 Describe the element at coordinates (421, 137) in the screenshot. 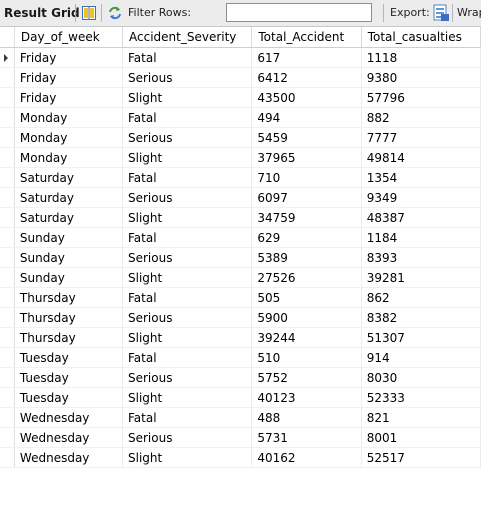

I see `total-casualties-cell: 7777` at that location.